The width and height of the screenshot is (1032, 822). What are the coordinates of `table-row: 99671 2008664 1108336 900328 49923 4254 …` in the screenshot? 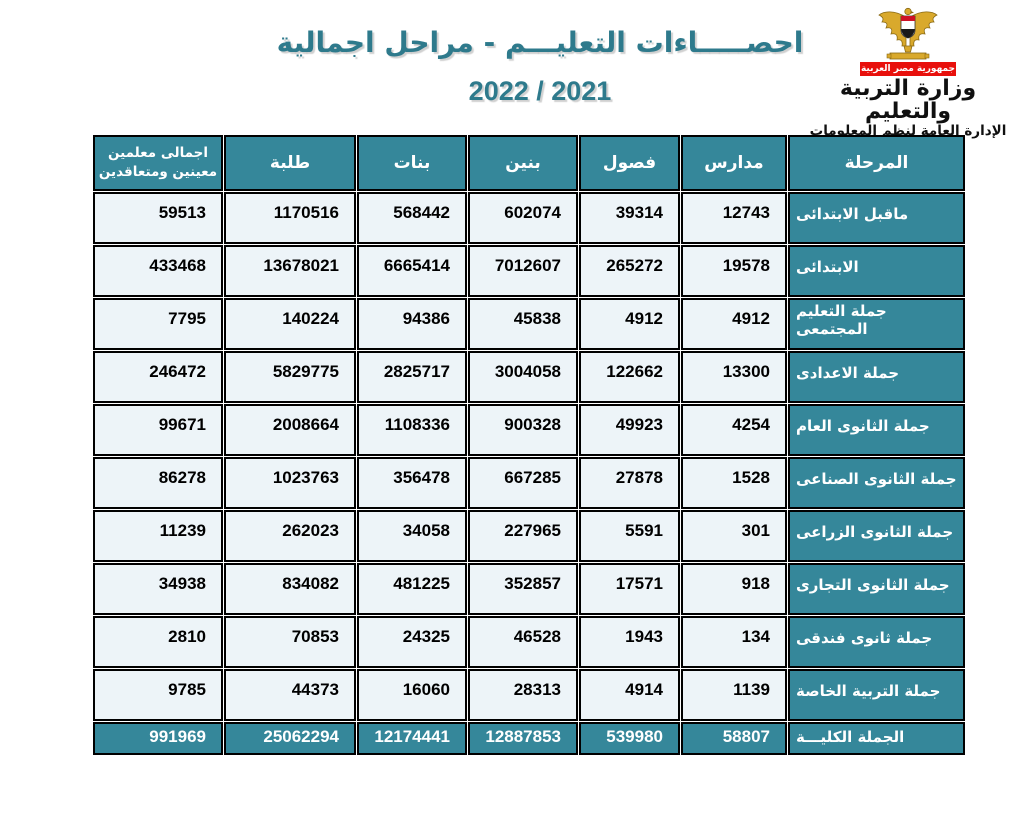 It's located at (529, 430).